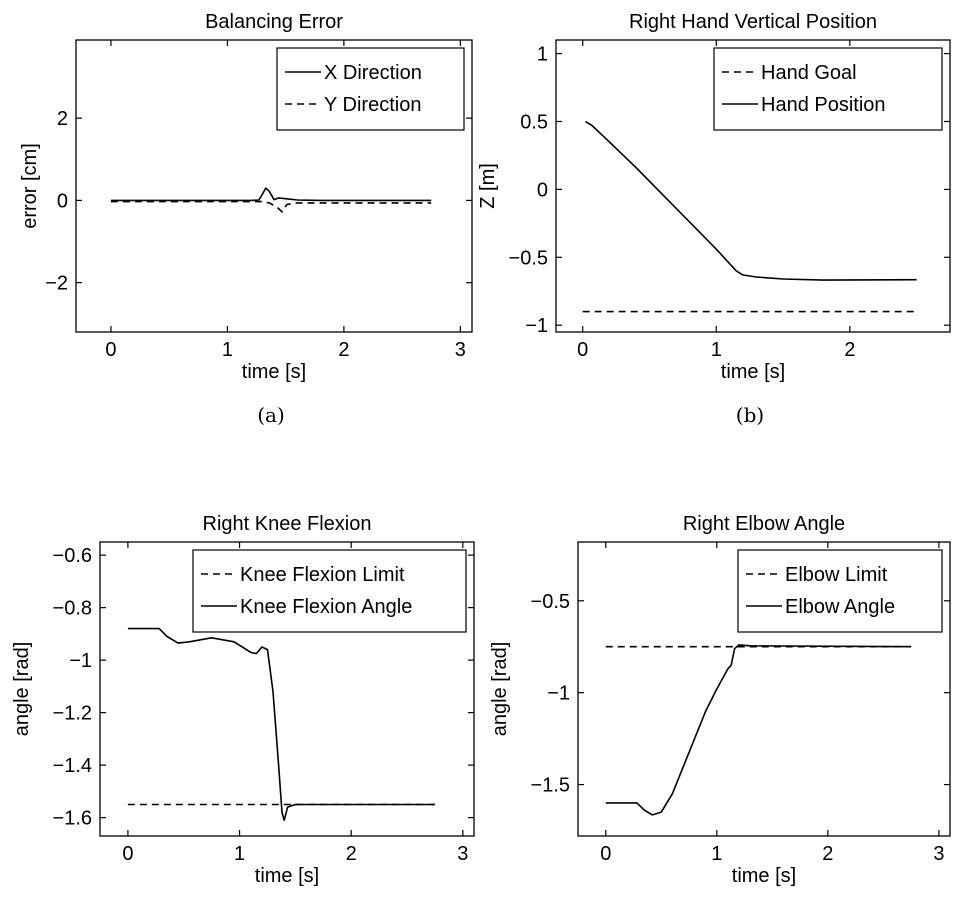 The image size is (956, 900). Describe the element at coordinates (753, 22) in the screenshot. I see `chart-title: Right Hand Vertical Position` at that location.